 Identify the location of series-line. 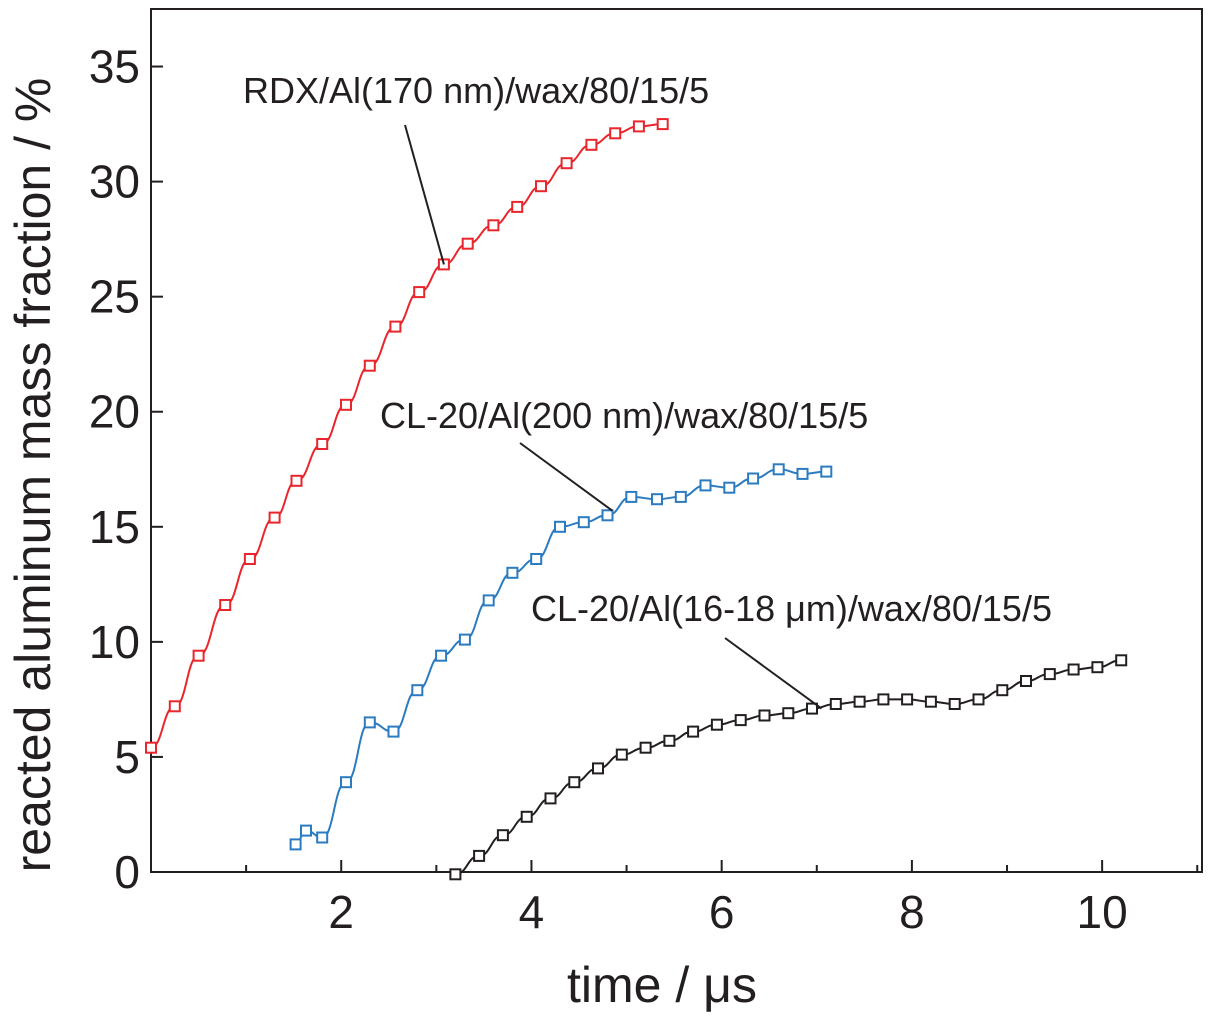
(788, 767).